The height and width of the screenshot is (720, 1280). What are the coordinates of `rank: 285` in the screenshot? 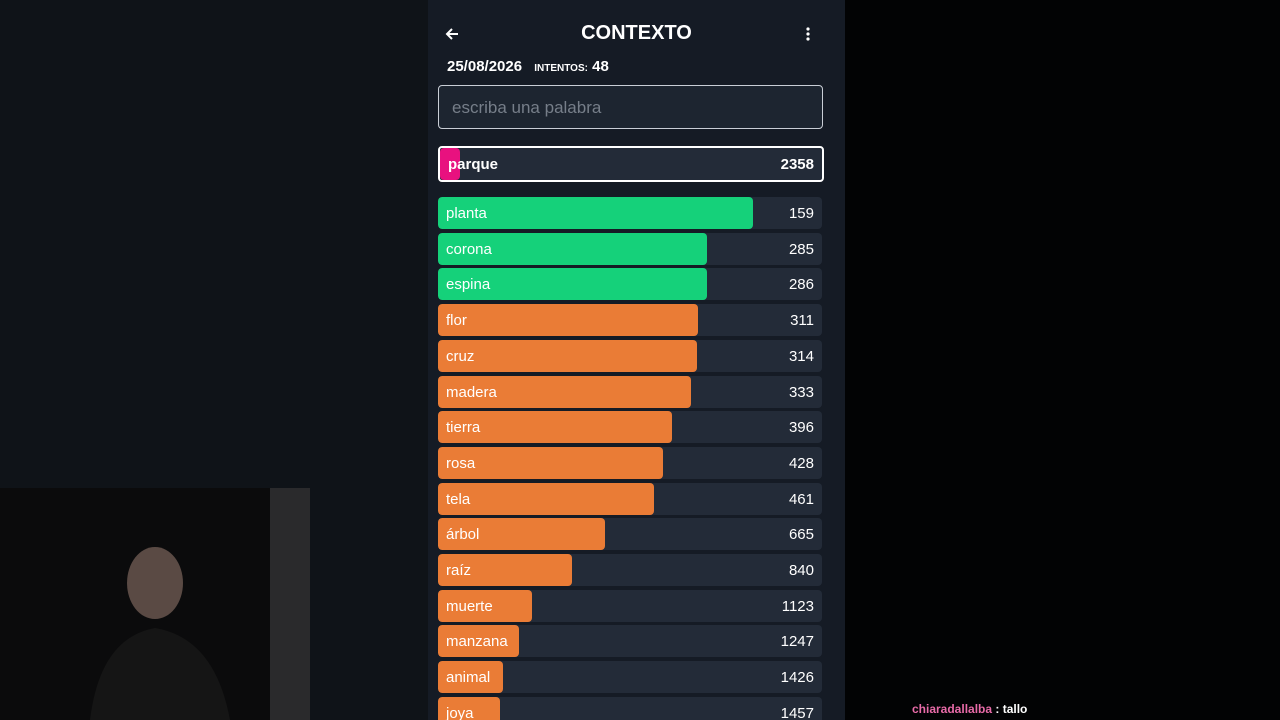 It's located at (801, 249).